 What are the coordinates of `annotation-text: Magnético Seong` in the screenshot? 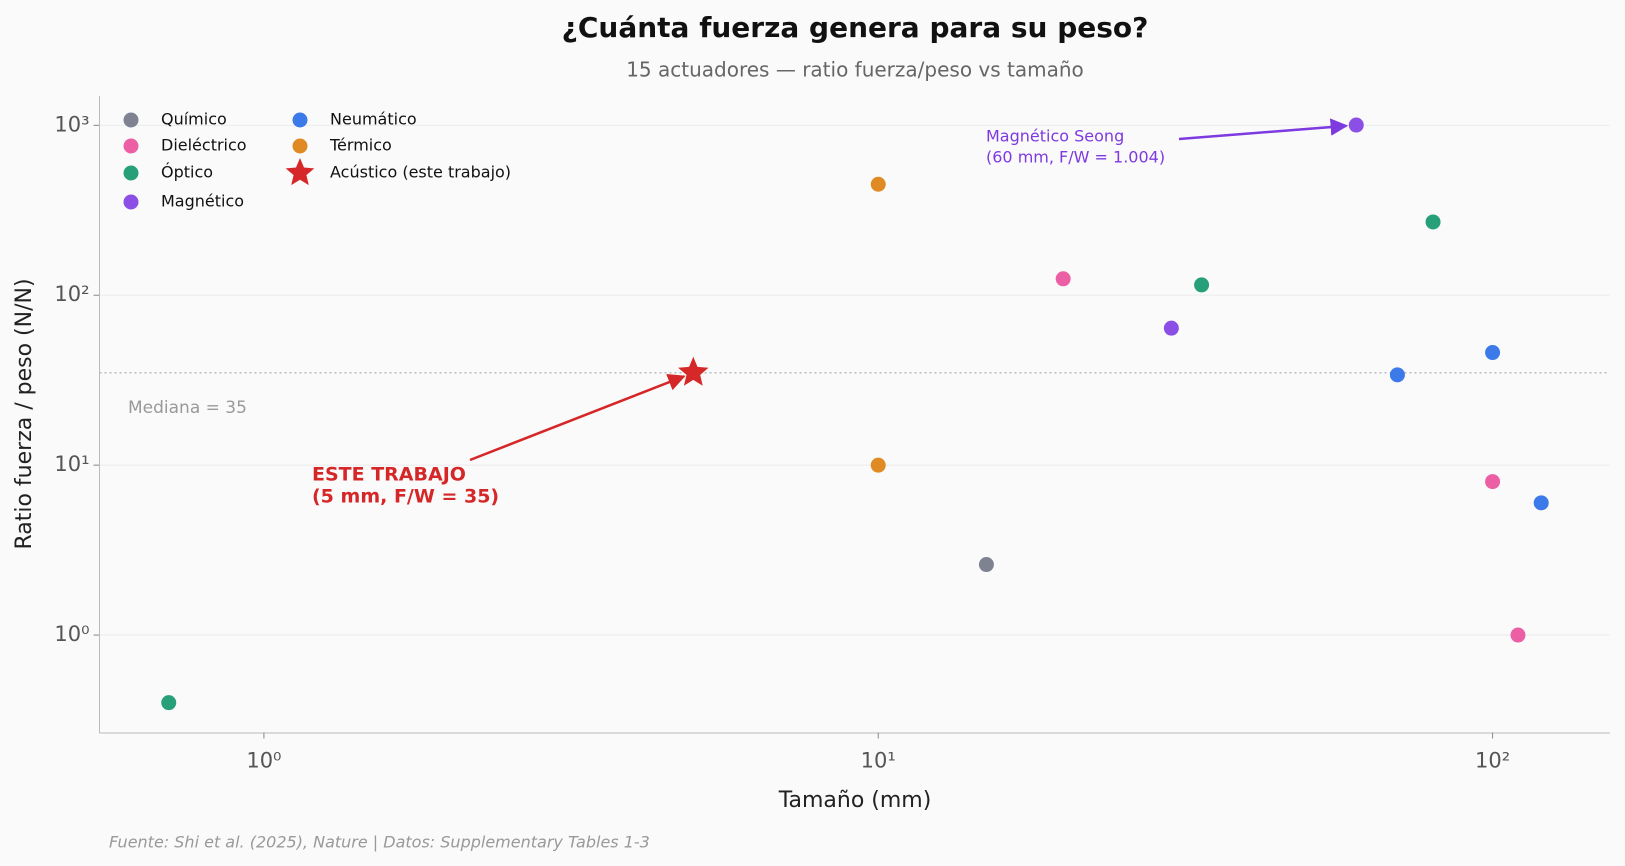 It's located at (1055, 136).